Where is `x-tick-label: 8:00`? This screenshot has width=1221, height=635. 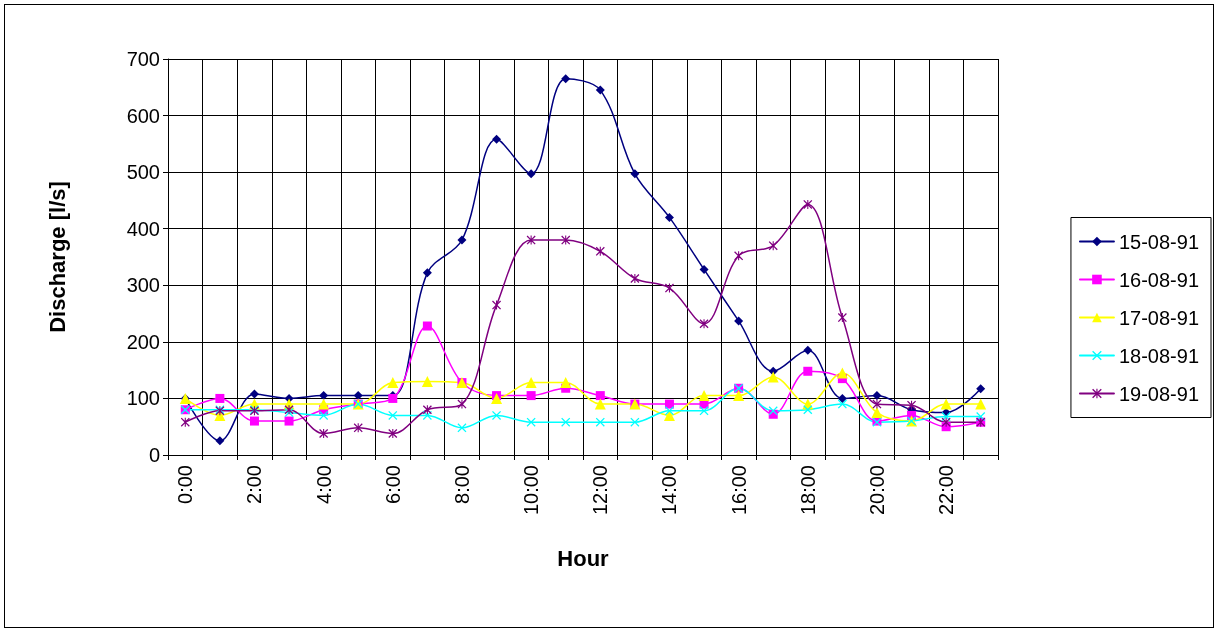
x-tick-label: 8:00 is located at coordinates (461, 484).